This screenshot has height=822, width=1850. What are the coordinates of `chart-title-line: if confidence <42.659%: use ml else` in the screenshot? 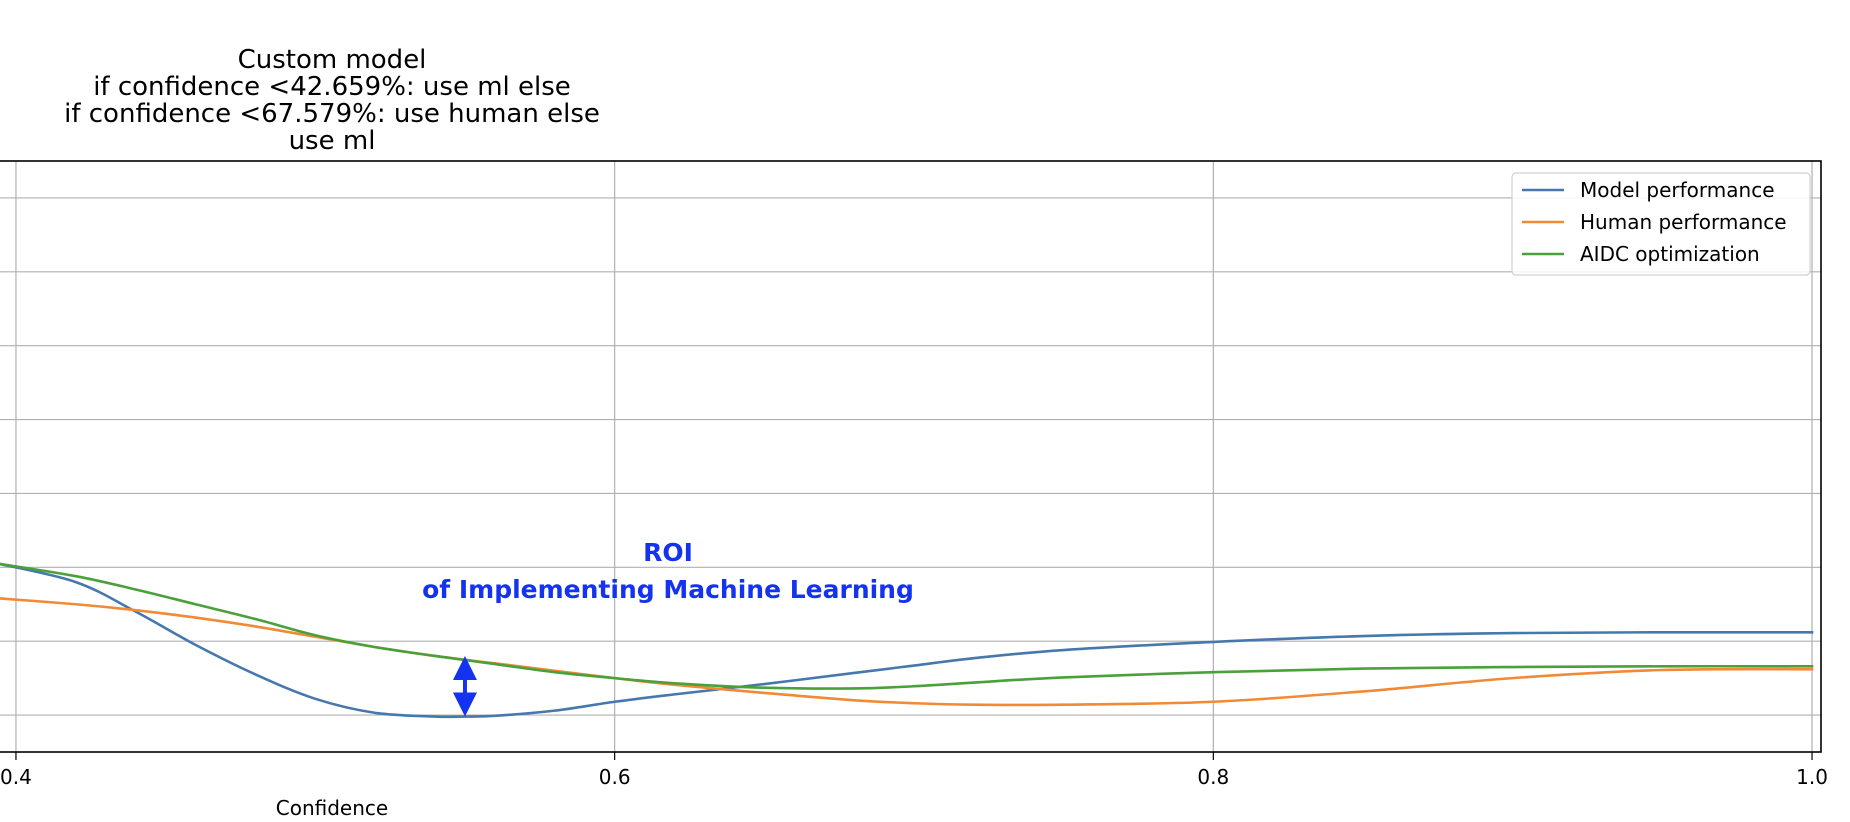 It's located at (332, 87).